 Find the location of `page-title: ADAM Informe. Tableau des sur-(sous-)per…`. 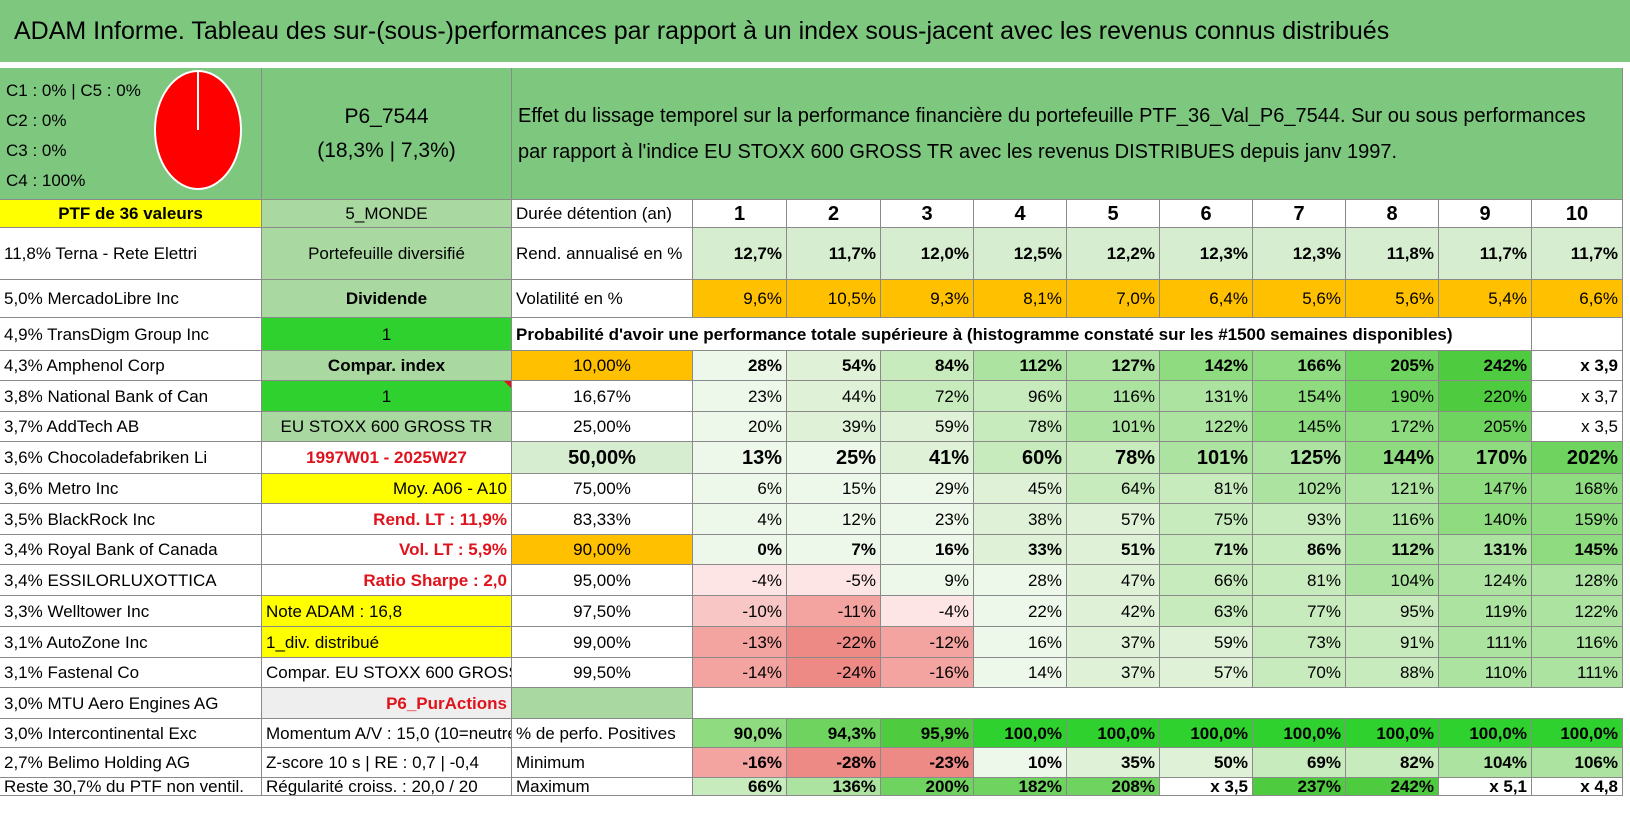

page-title: ADAM Informe. Tableau des sur-(sous-)per… is located at coordinates (815, 31).